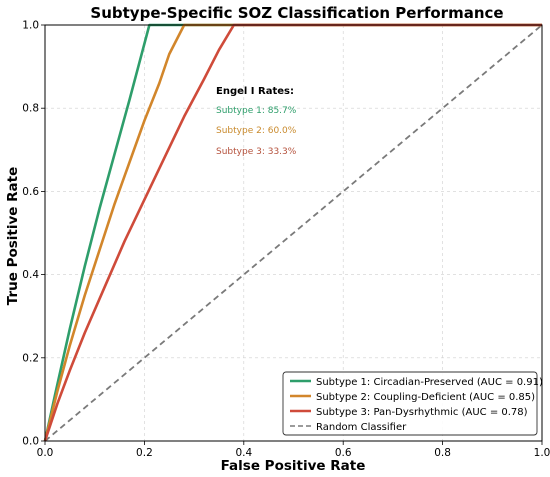  Describe the element at coordinates (30, 26) in the screenshot. I see `y-tick-label: 1.0` at that location.